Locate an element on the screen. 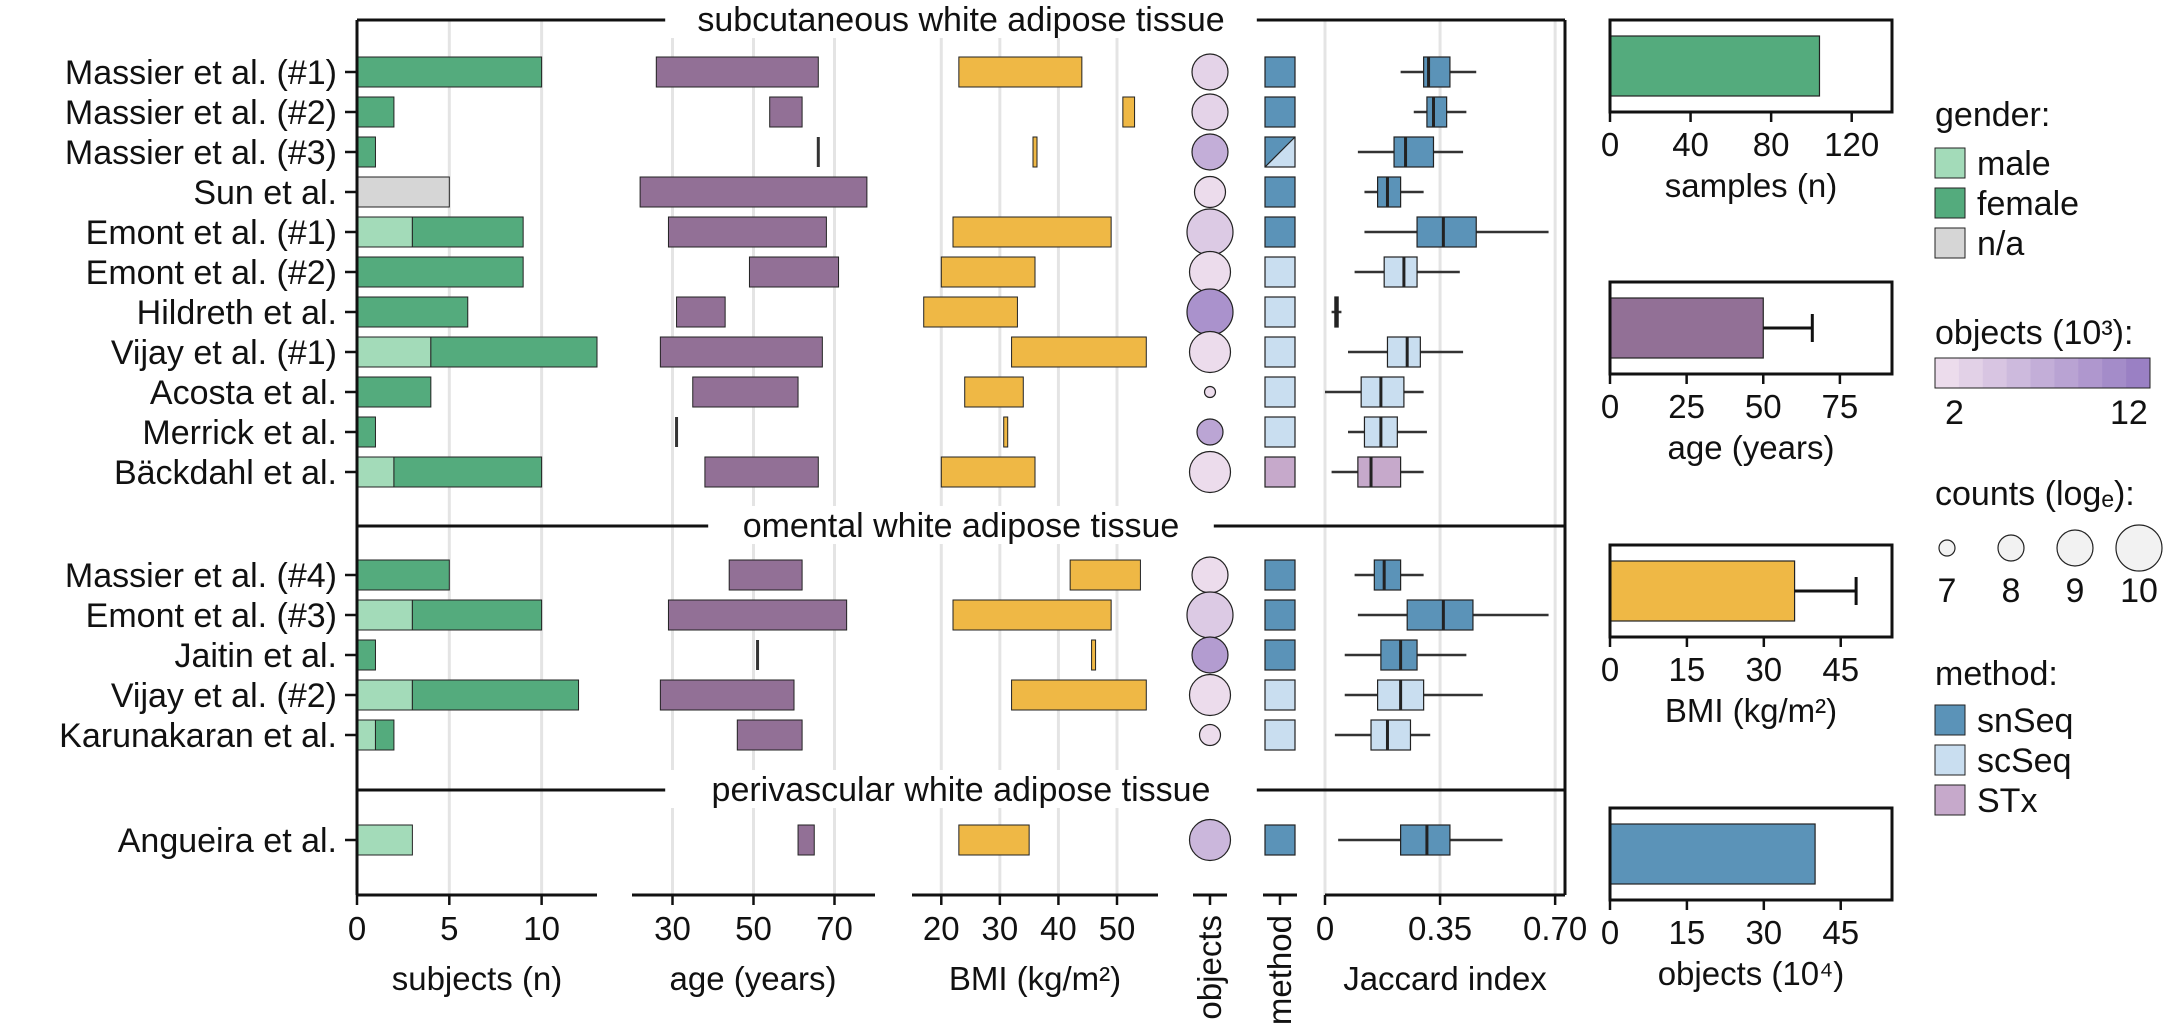 This screenshot has height=1035, width=2164. summary-tick-label: 50 is located at coordinates (1763, 406).